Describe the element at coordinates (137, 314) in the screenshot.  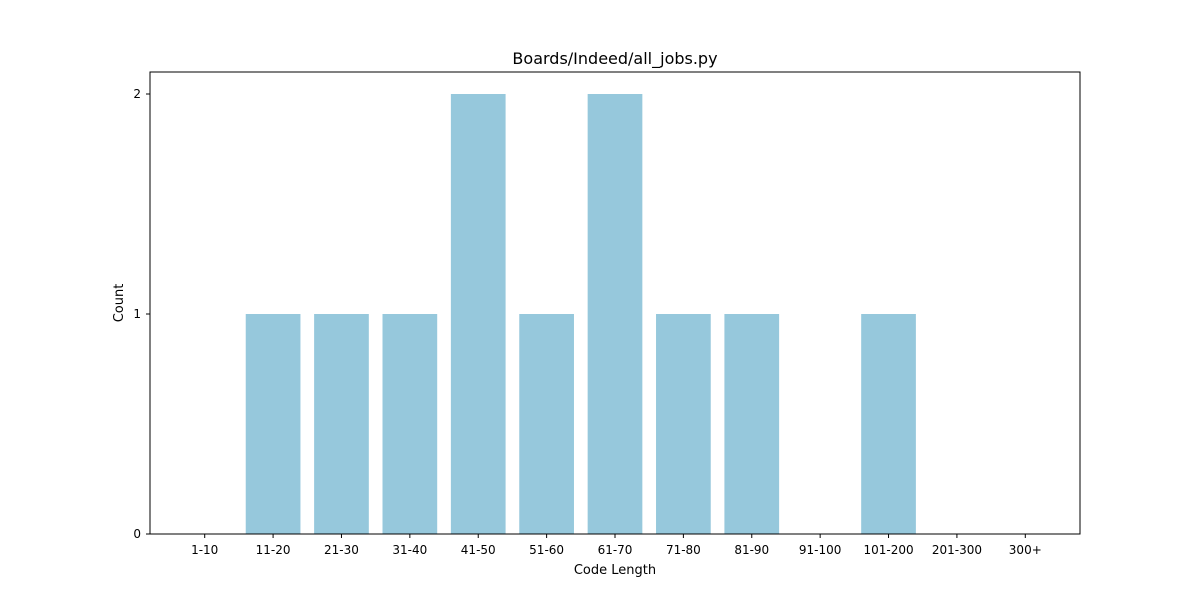
I see `y-tick-label: 1` at that location.